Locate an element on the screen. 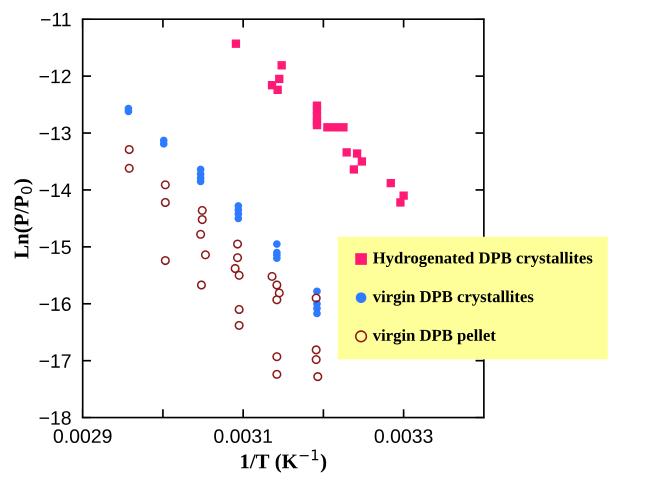 The image size is (646, 480). x-tick-label: 0.0033 is located at coordinates (403, 436).